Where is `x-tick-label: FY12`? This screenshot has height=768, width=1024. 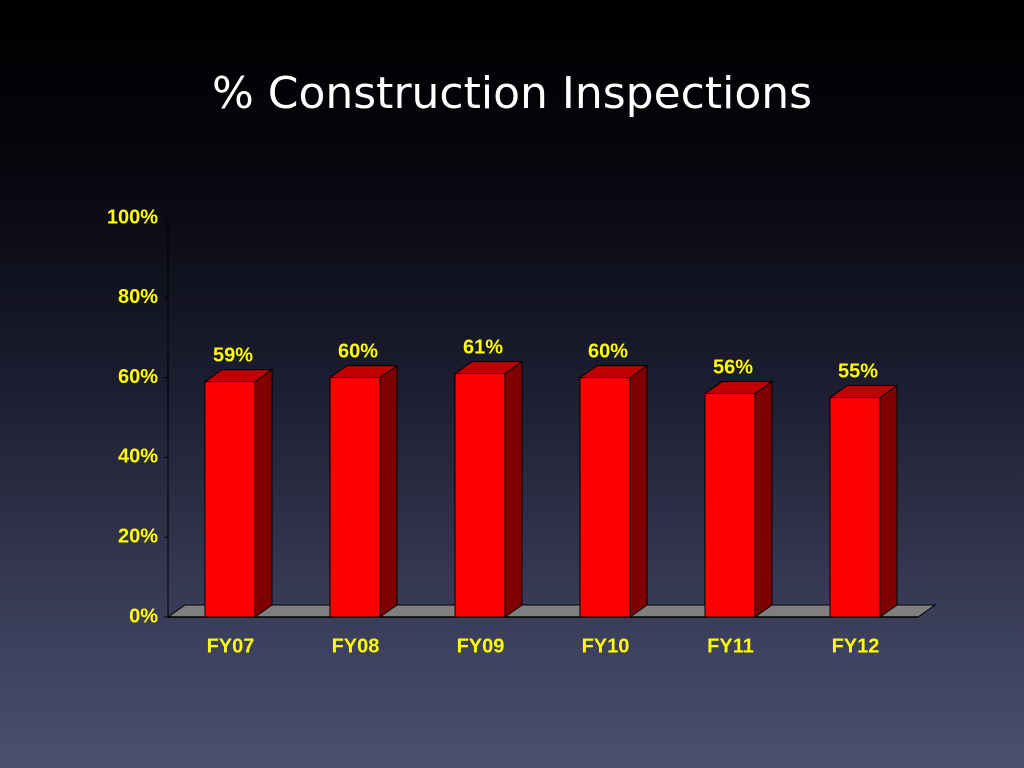 x-tick-label: FY12 is located at coordinates (856, 646).